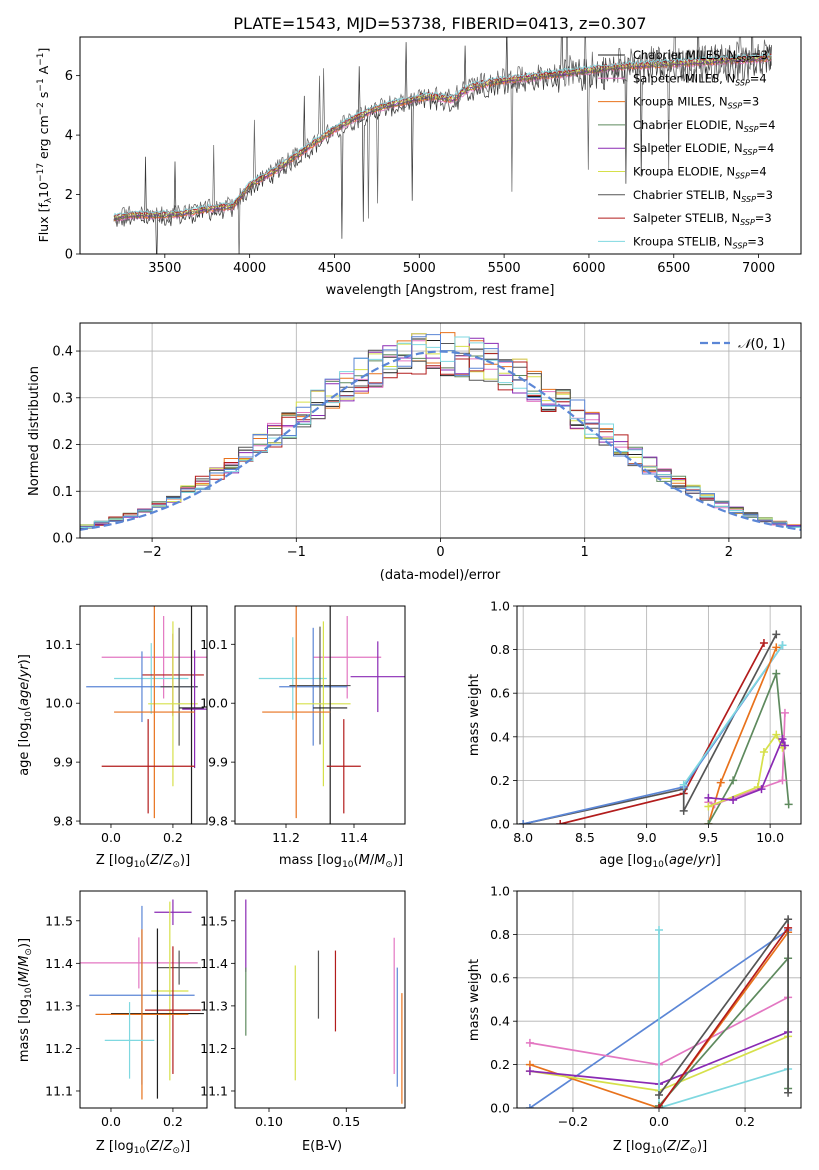 The width and height of the screenshot is (819, 1170). What do you see at coordinates (111, 1121) in the screenshot?
I see `x-tick-label: 0.0` at bounding box center [111, 1121].